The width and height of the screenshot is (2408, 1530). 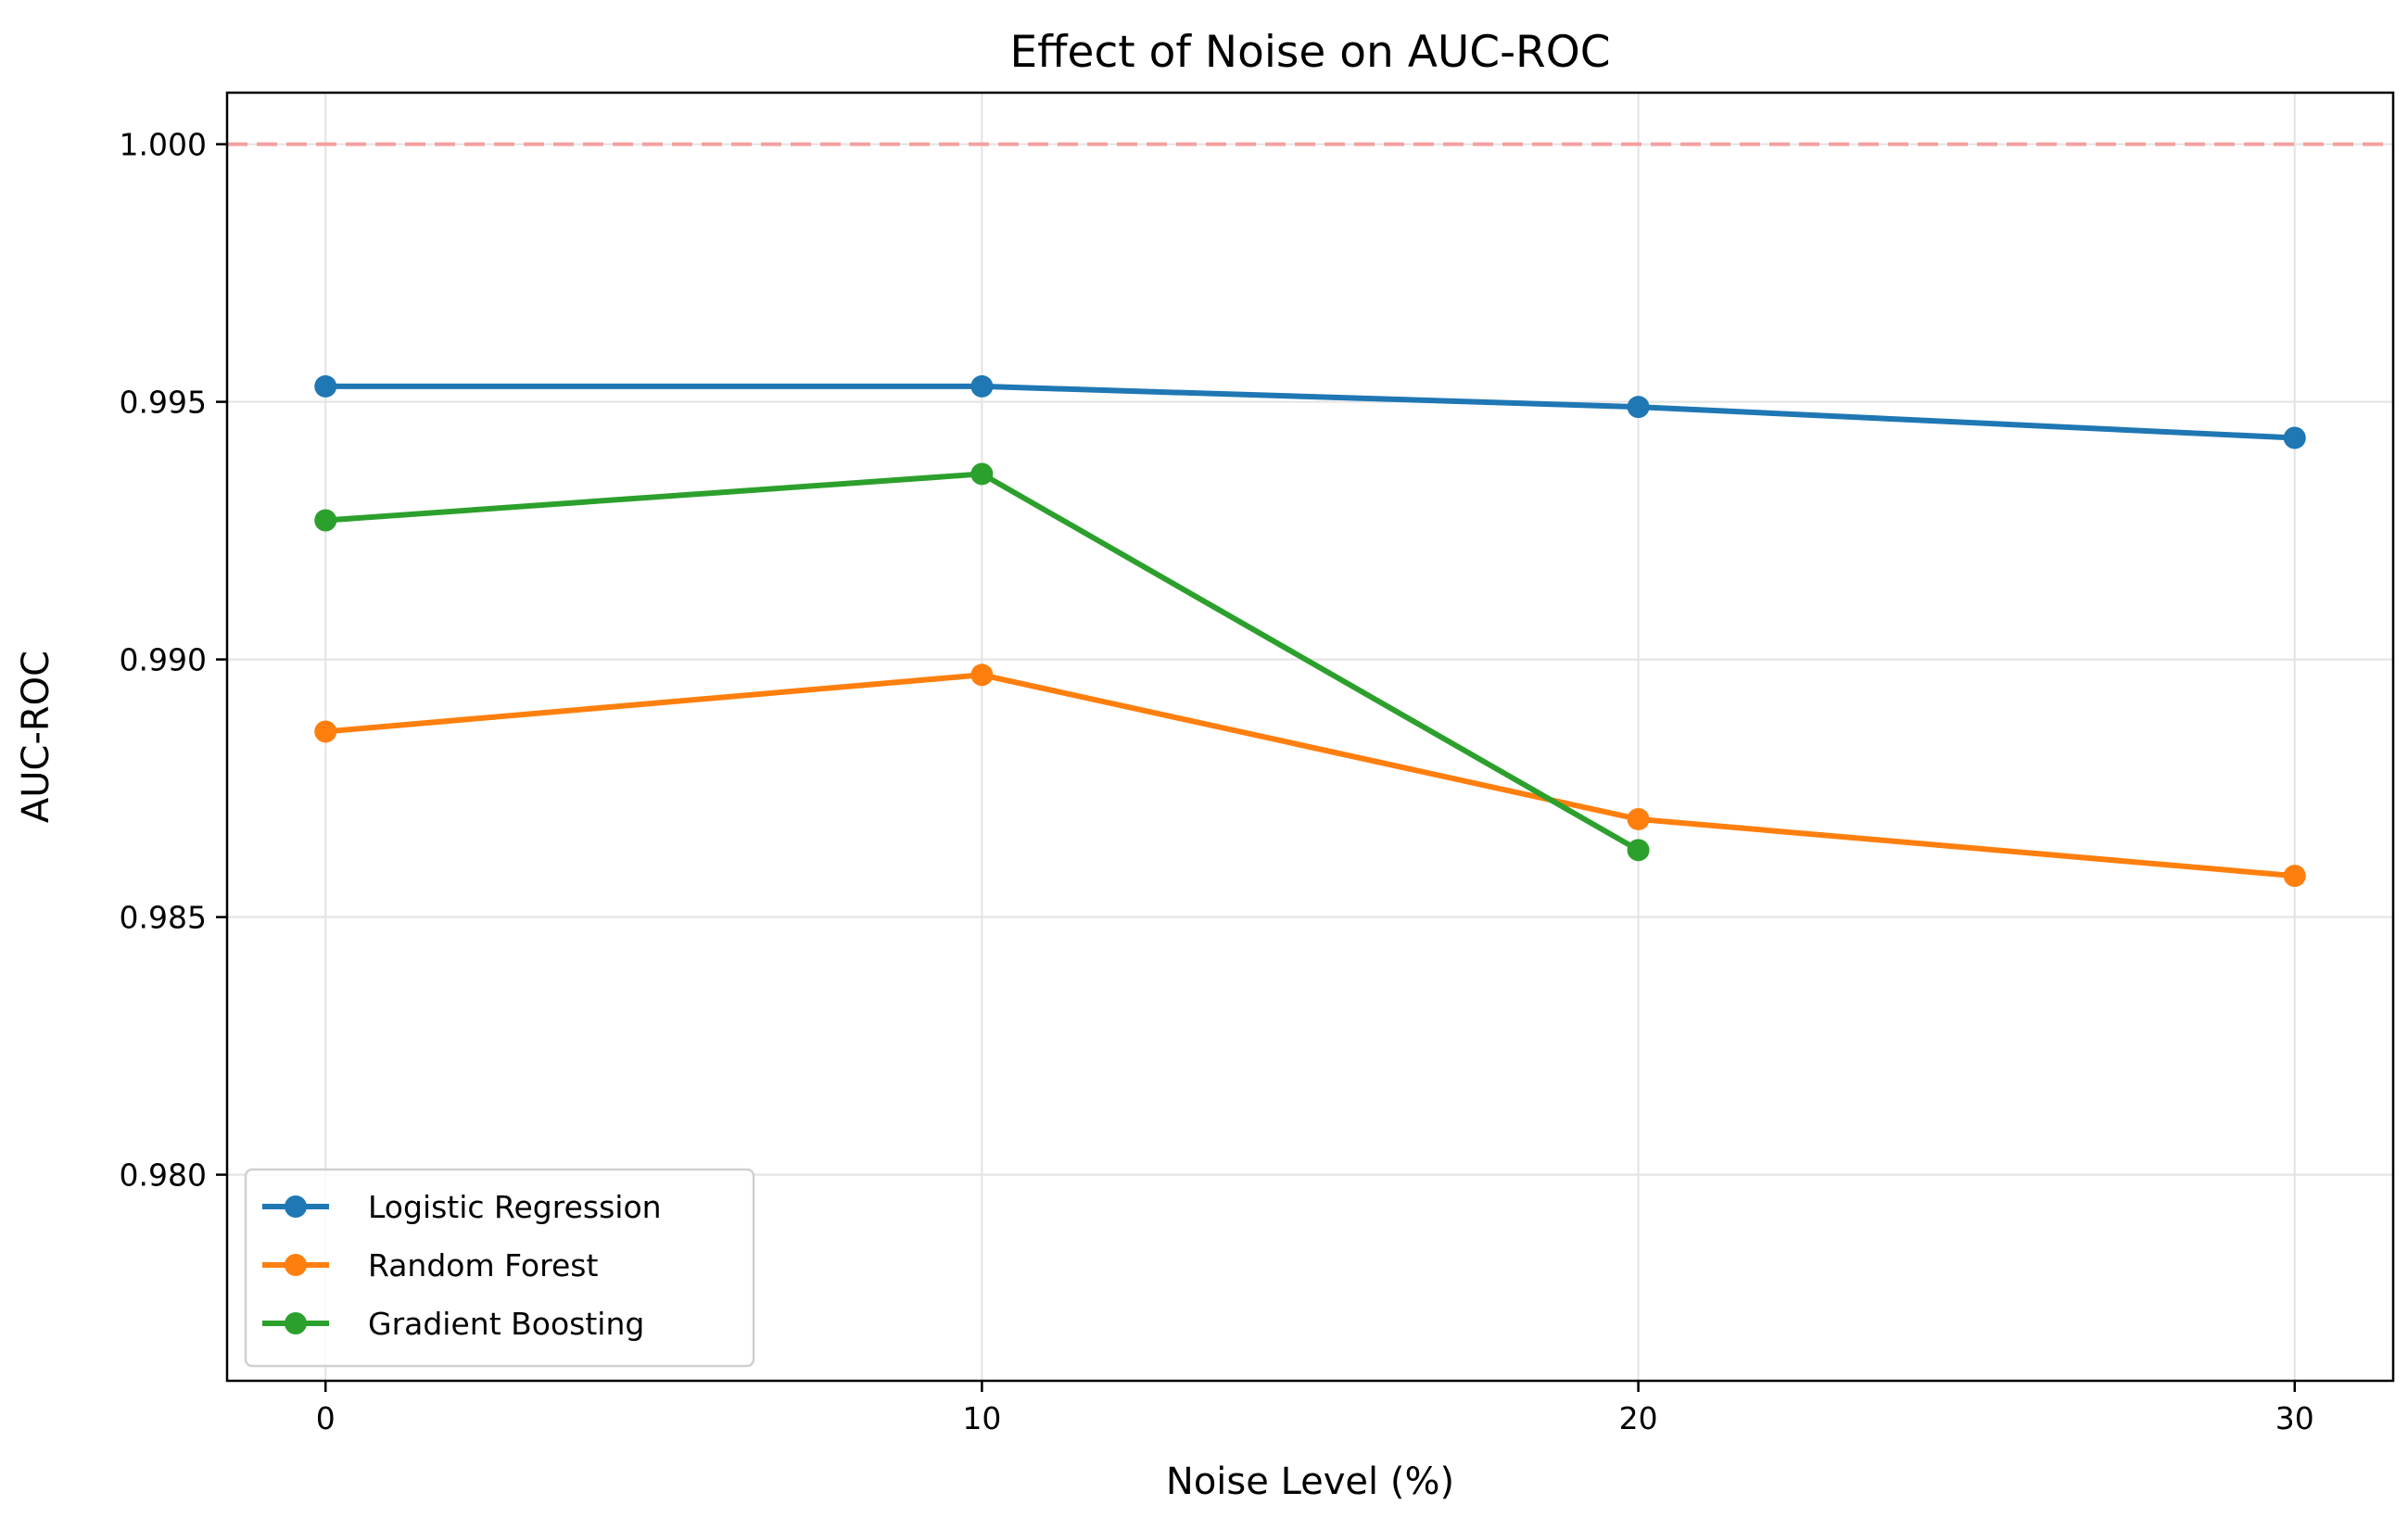 What do you see at coordinates (163, 403) in the screenshot?
I see `y-tick-label: 0.995` at bounding box center [163, 403].